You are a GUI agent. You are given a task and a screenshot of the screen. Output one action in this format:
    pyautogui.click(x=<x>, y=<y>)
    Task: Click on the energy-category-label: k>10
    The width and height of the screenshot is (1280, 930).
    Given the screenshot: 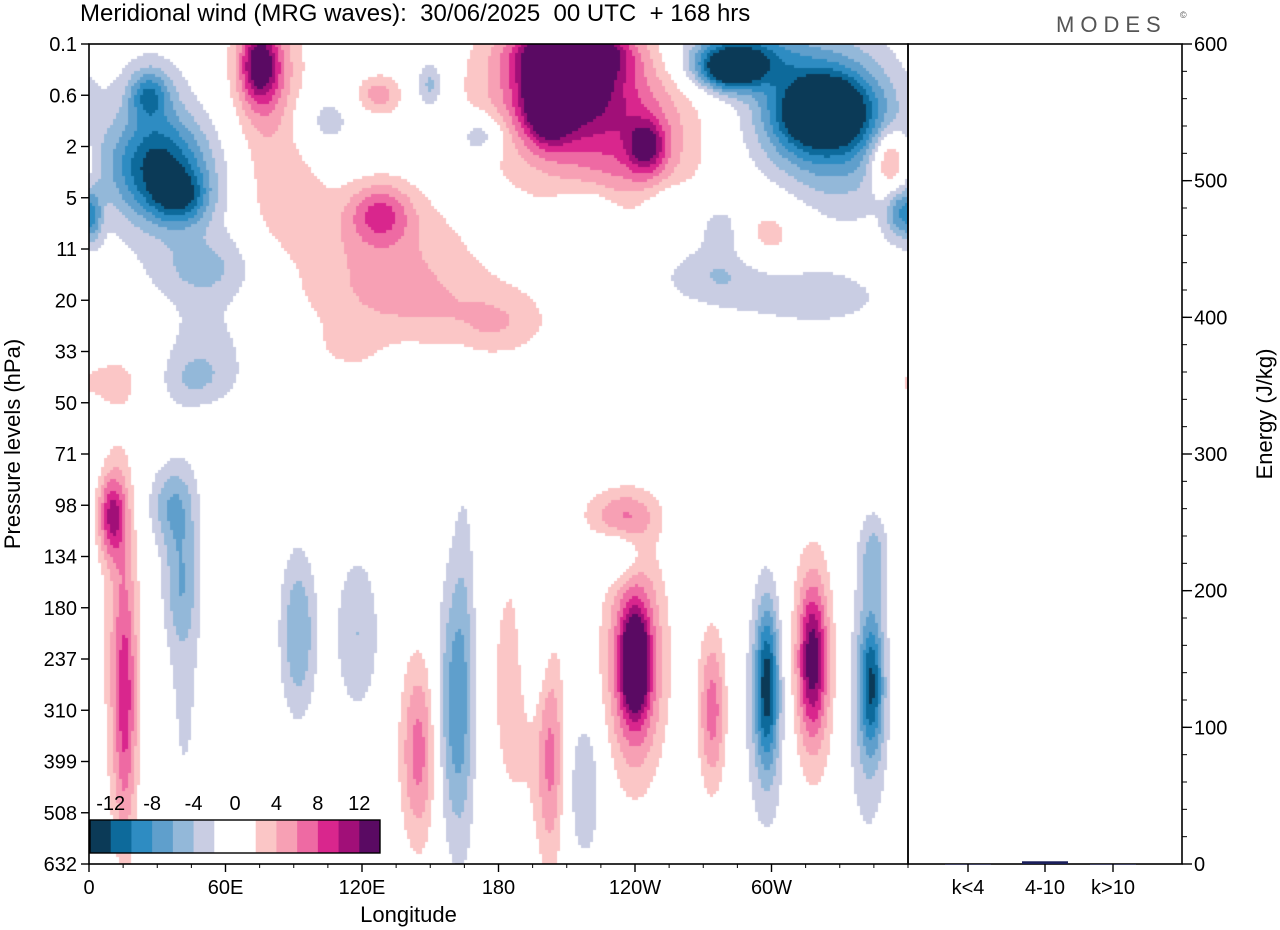 What is the action you would take?
    pyautogui.click(x=1113, y=888)
    